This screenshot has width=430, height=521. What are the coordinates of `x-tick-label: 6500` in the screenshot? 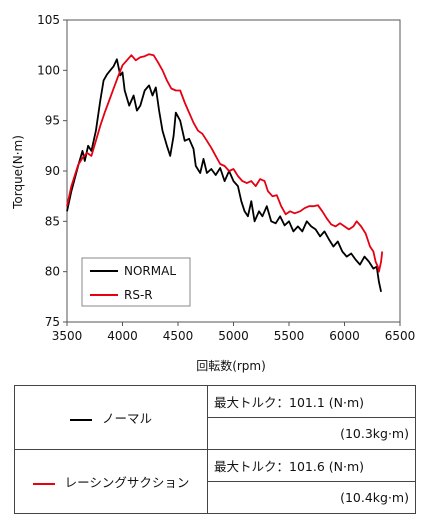 It's located at (400, 336).